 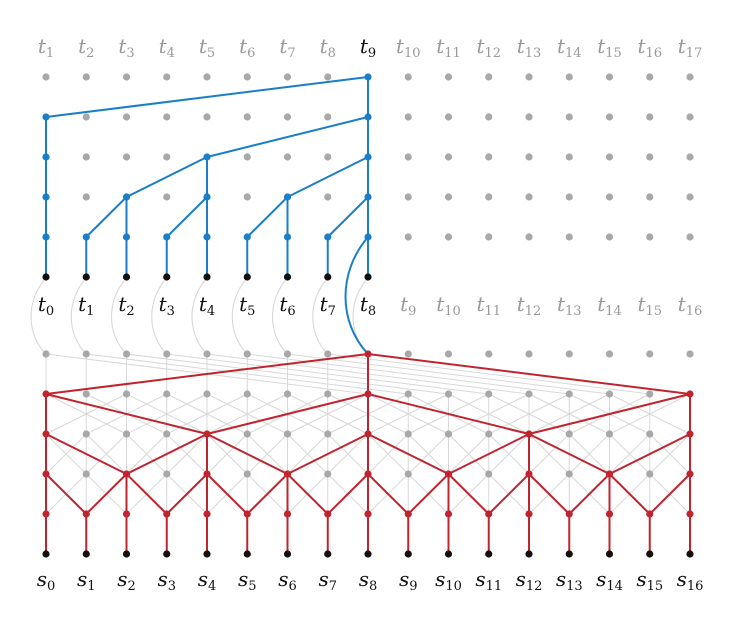 I want to click on bottom-label-s0: s0, so click(x=46, y=580).